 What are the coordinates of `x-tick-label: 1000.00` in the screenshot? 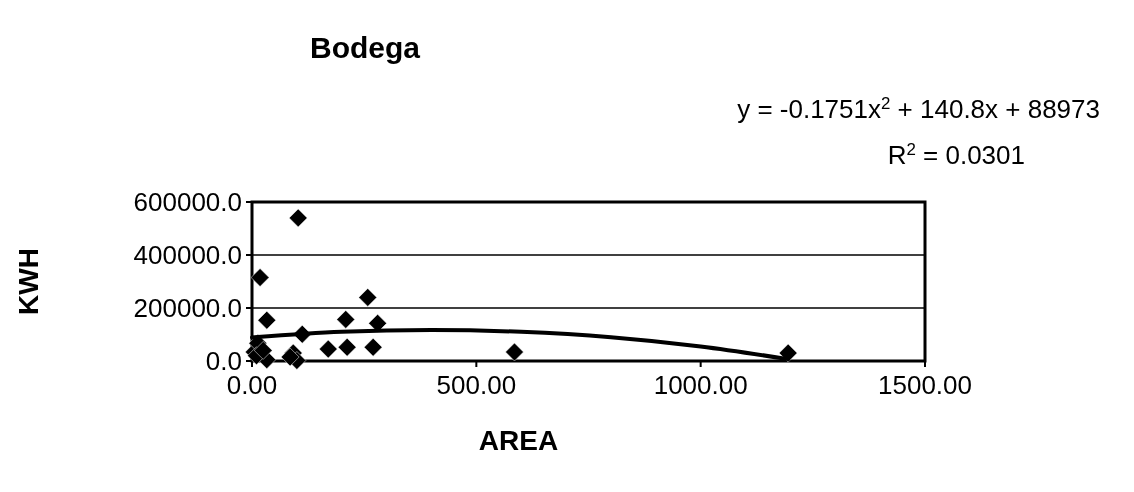 It's located at (700, 385).